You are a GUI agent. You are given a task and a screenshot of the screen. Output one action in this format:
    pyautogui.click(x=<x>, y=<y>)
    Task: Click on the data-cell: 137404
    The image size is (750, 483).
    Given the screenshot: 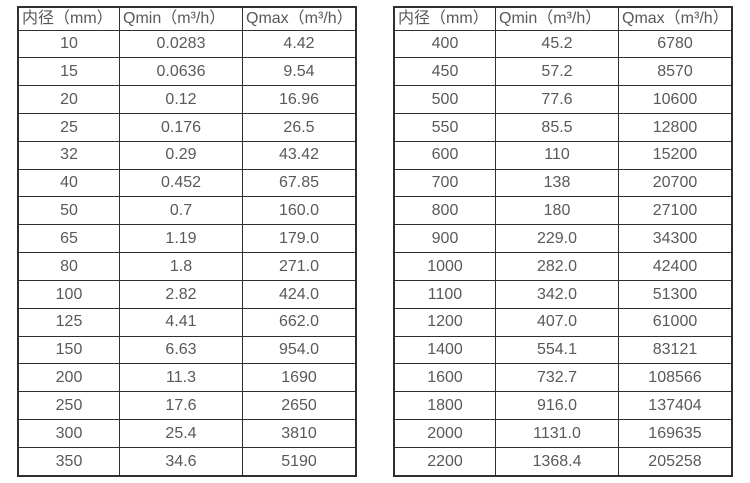 What is the action you would take?
    pyautogui.click(x=675, y=405)
    